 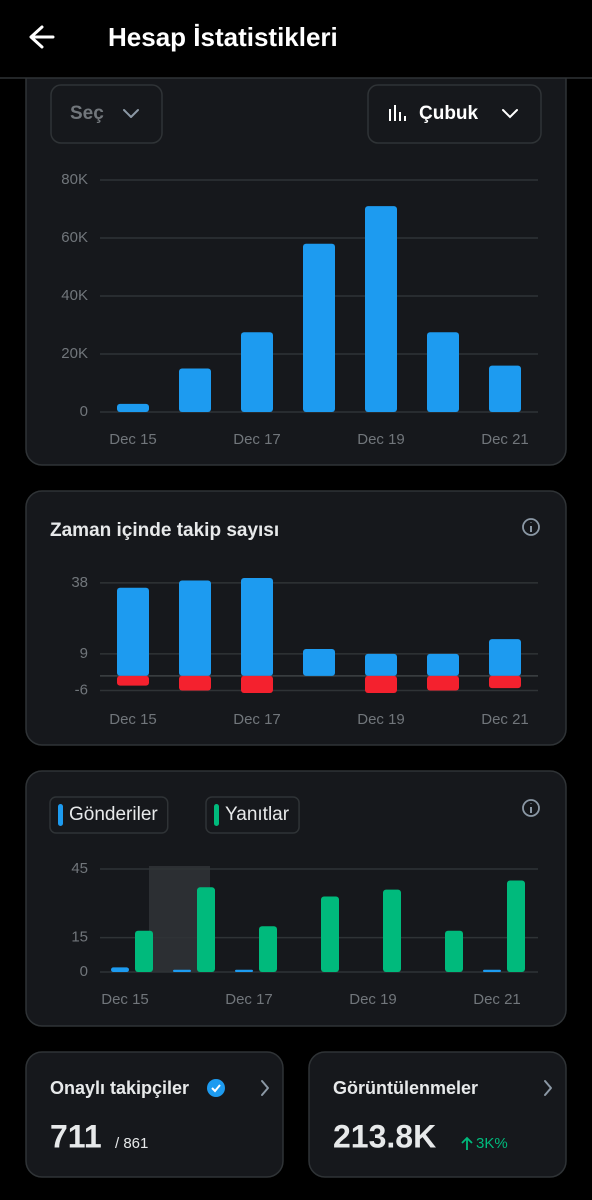 I want to click on card-total: / 861, so click(x=131, y=1143).